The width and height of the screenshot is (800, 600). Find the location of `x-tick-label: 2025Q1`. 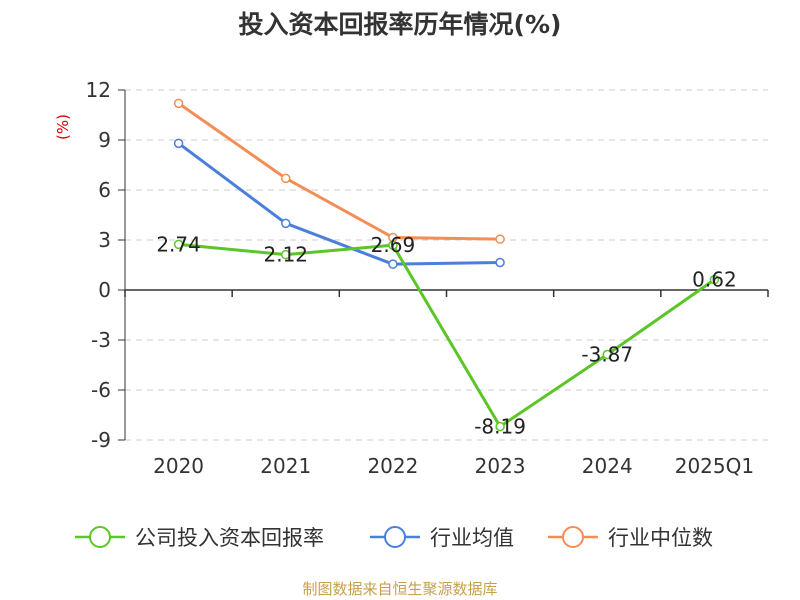

x-tick-label: 2025Q1 is located at coordinates (714, 466).